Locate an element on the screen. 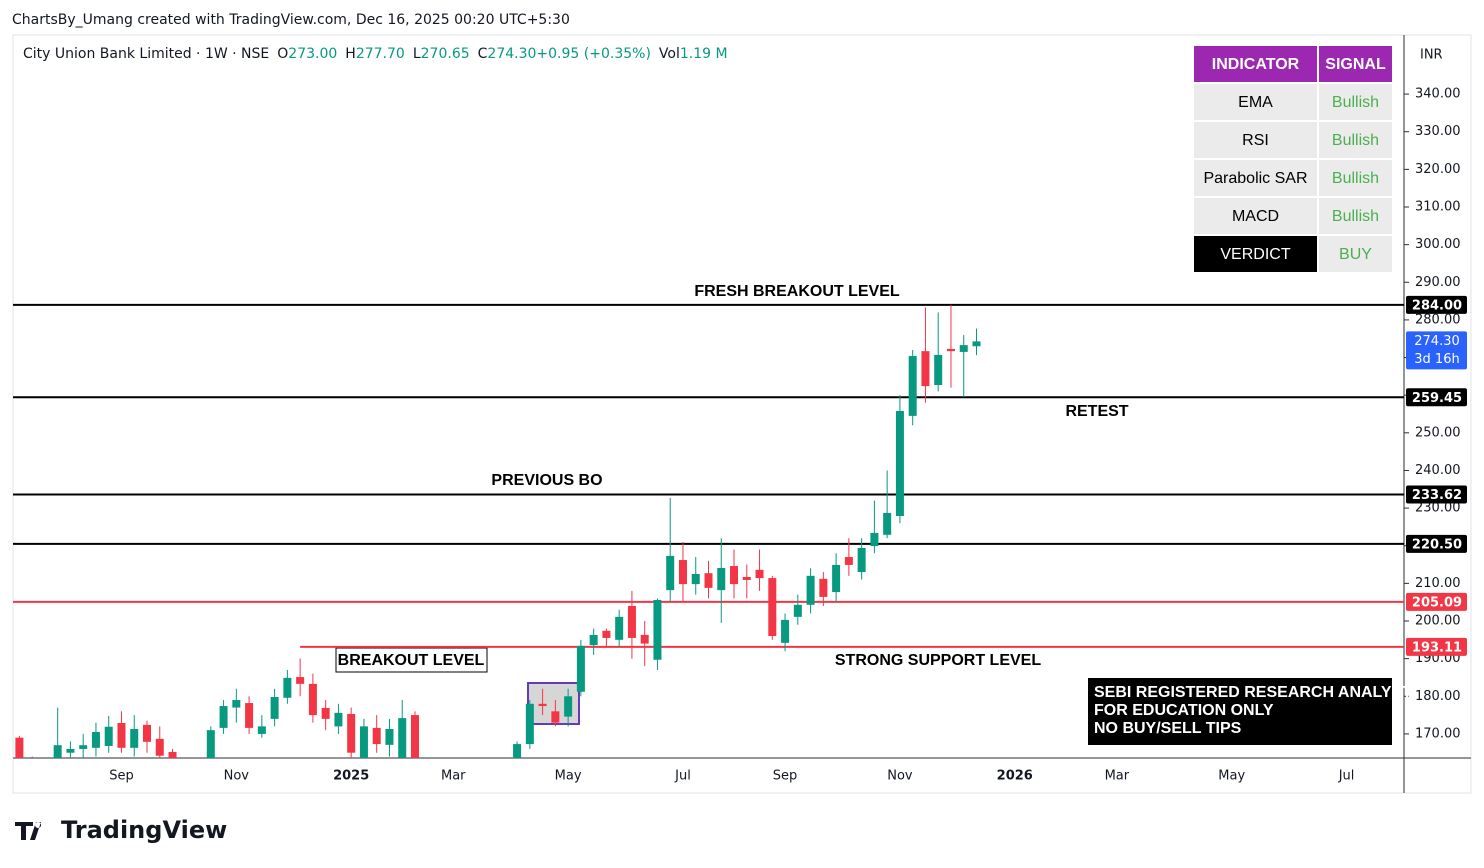 The height and width of the screenshot is (868, 1484). y-tick-label: 210.00 is located at coordinates (1438, 583).